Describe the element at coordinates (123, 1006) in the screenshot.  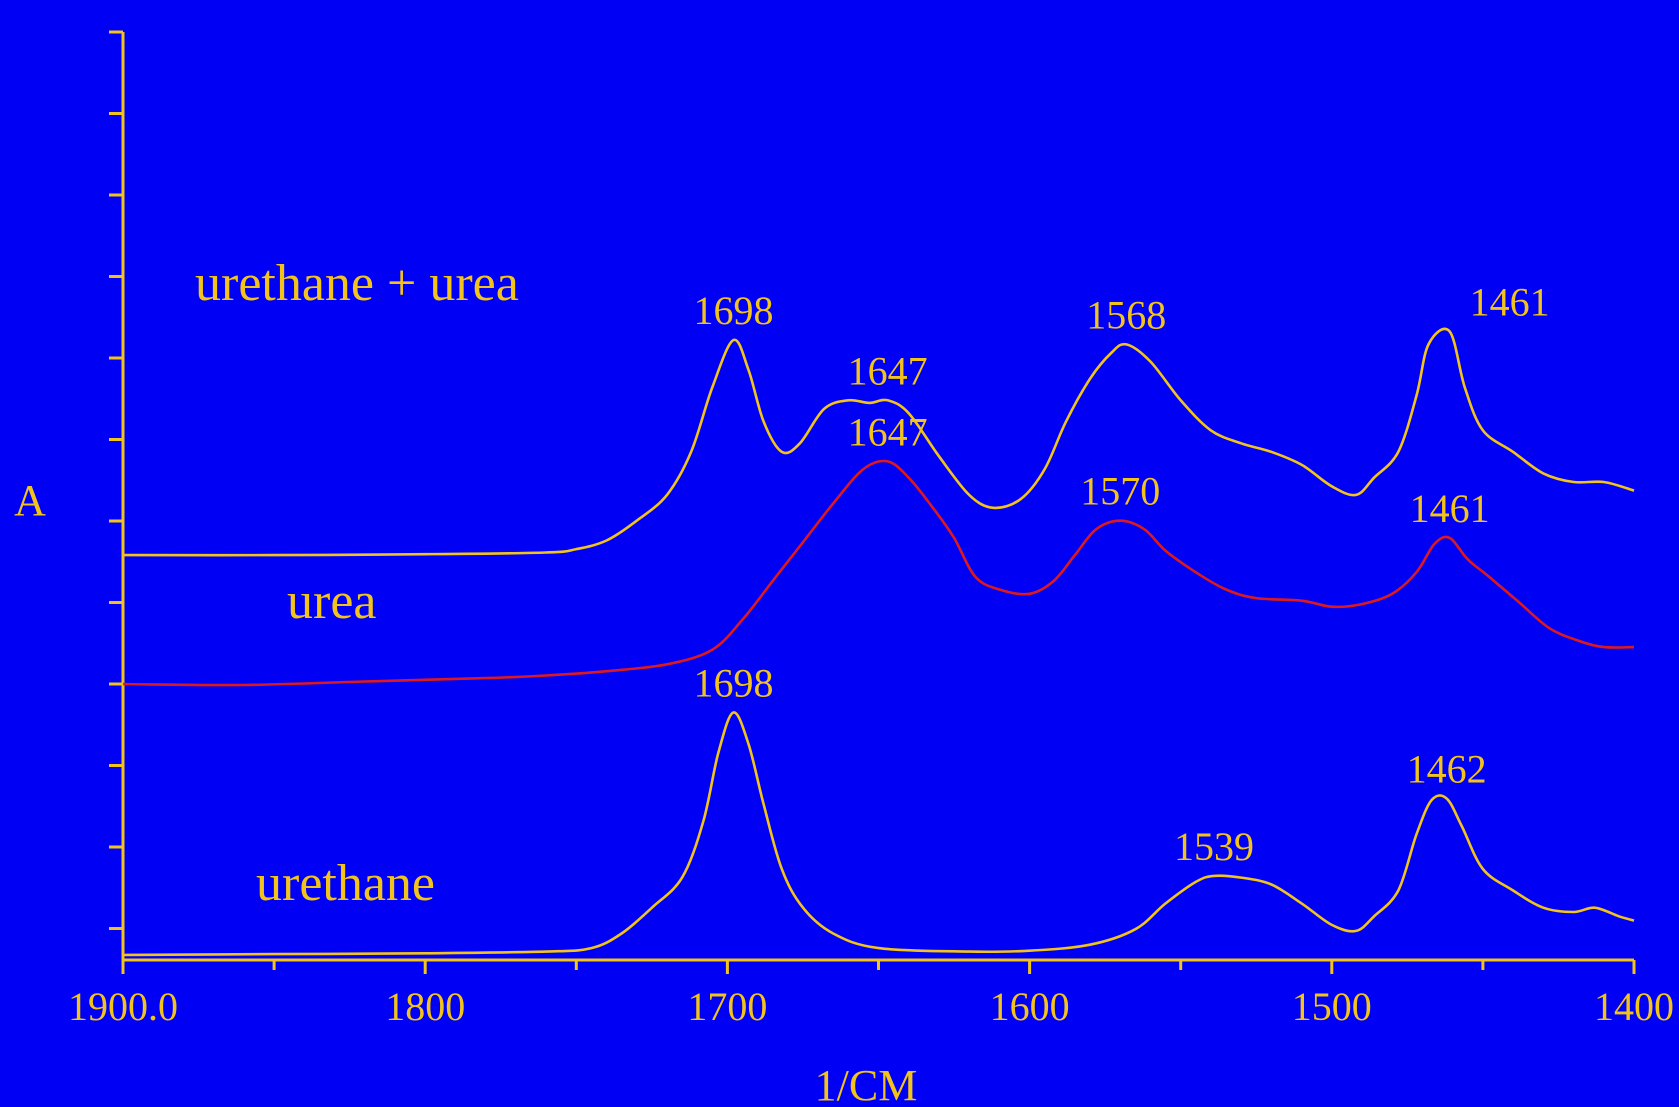
I see `x-tick-label: 1900.0` at that location.